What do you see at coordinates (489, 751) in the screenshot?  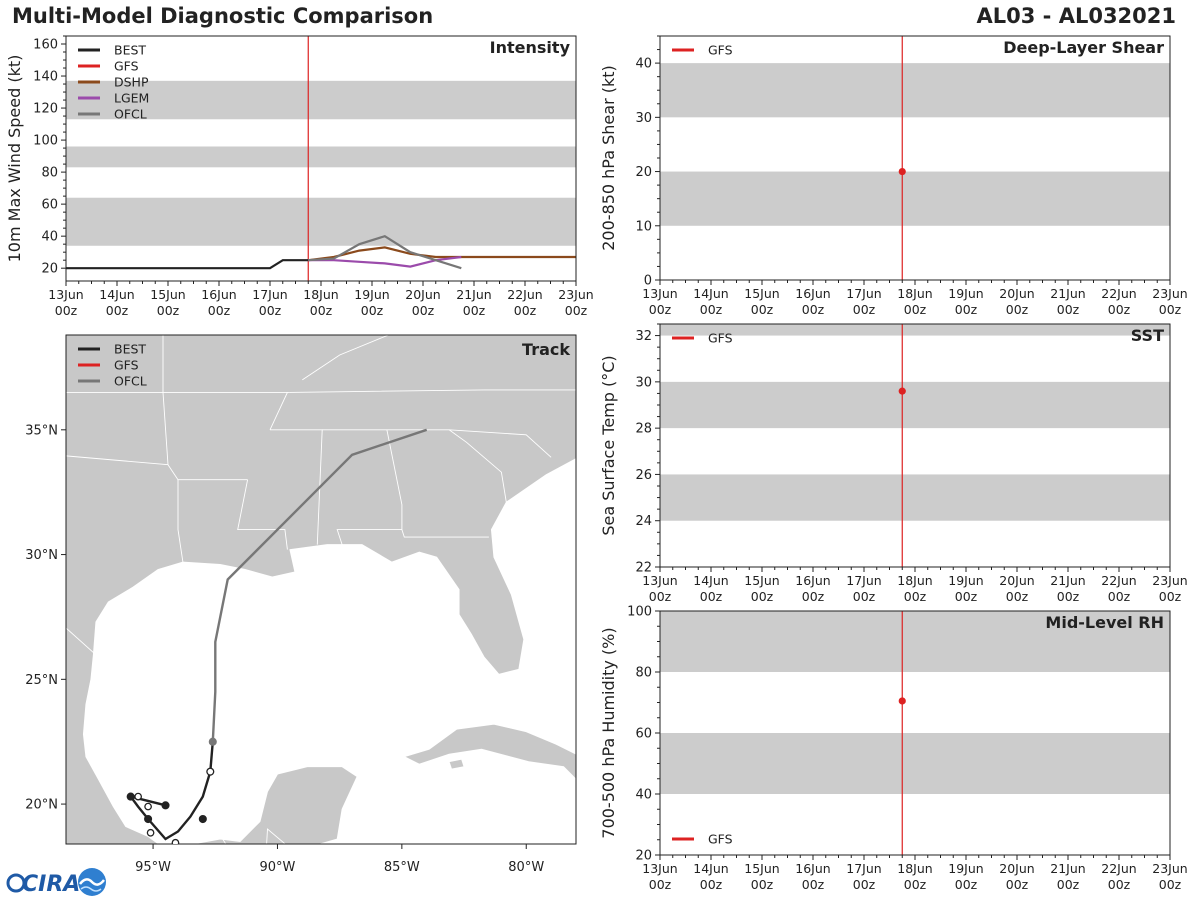 I see `land-cuba` at bounding box center [489, 751].